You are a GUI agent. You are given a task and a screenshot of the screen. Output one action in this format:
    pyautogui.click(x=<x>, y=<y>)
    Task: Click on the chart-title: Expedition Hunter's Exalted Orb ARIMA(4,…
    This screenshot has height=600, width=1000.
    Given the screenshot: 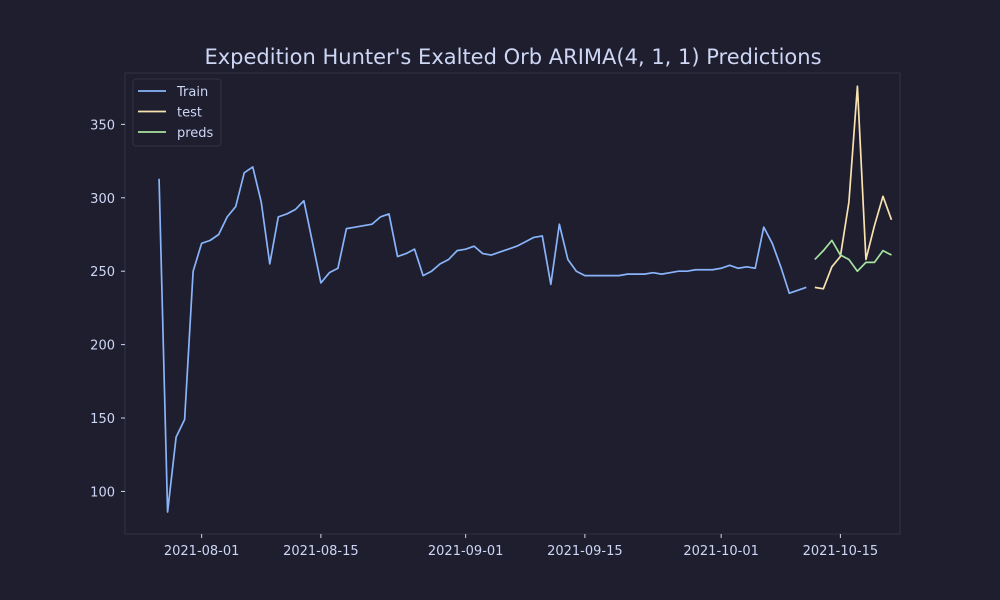 What is the action you would take?
    pyautogui.click(x=512, y=57)
    